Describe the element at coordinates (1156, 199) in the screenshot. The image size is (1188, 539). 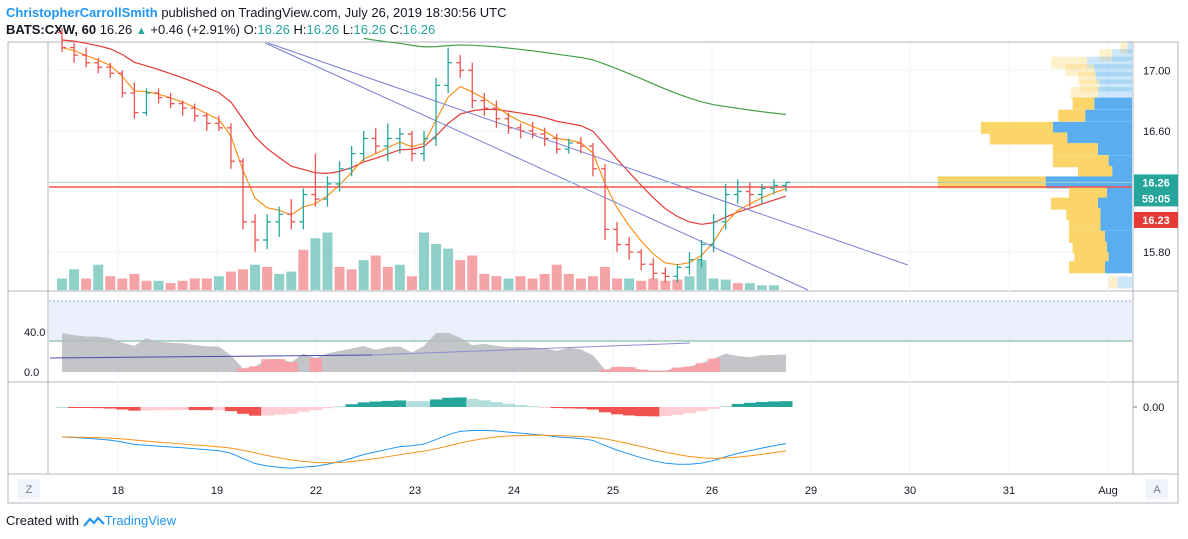
I see `bar-countdown-text: 59:05` at that location.